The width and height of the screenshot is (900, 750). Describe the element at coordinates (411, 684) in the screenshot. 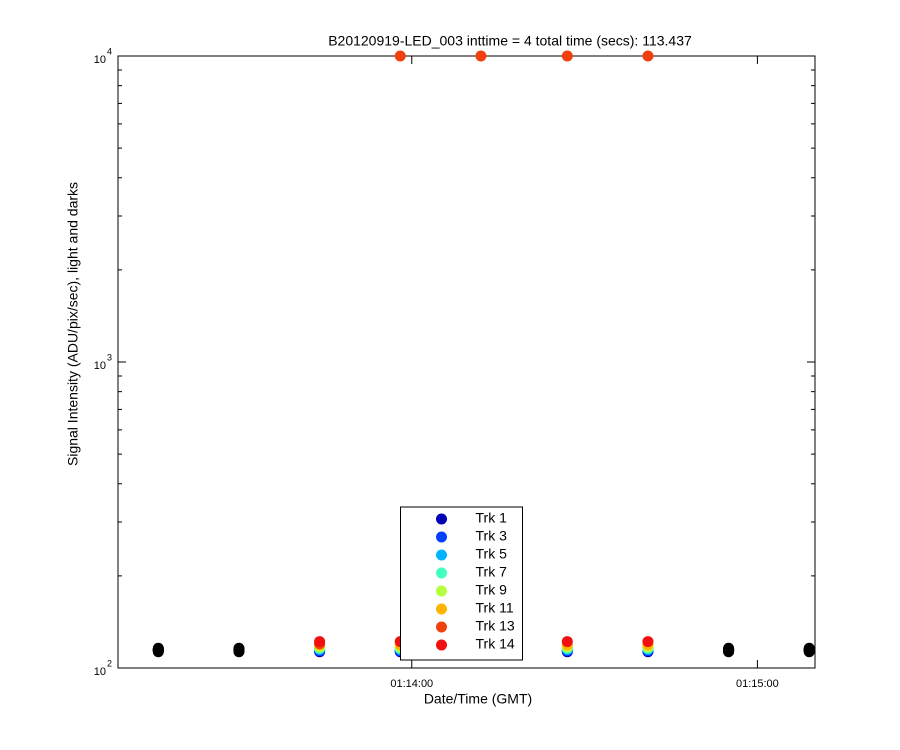

I see `x-tick-label: 01:14:00` at that location.